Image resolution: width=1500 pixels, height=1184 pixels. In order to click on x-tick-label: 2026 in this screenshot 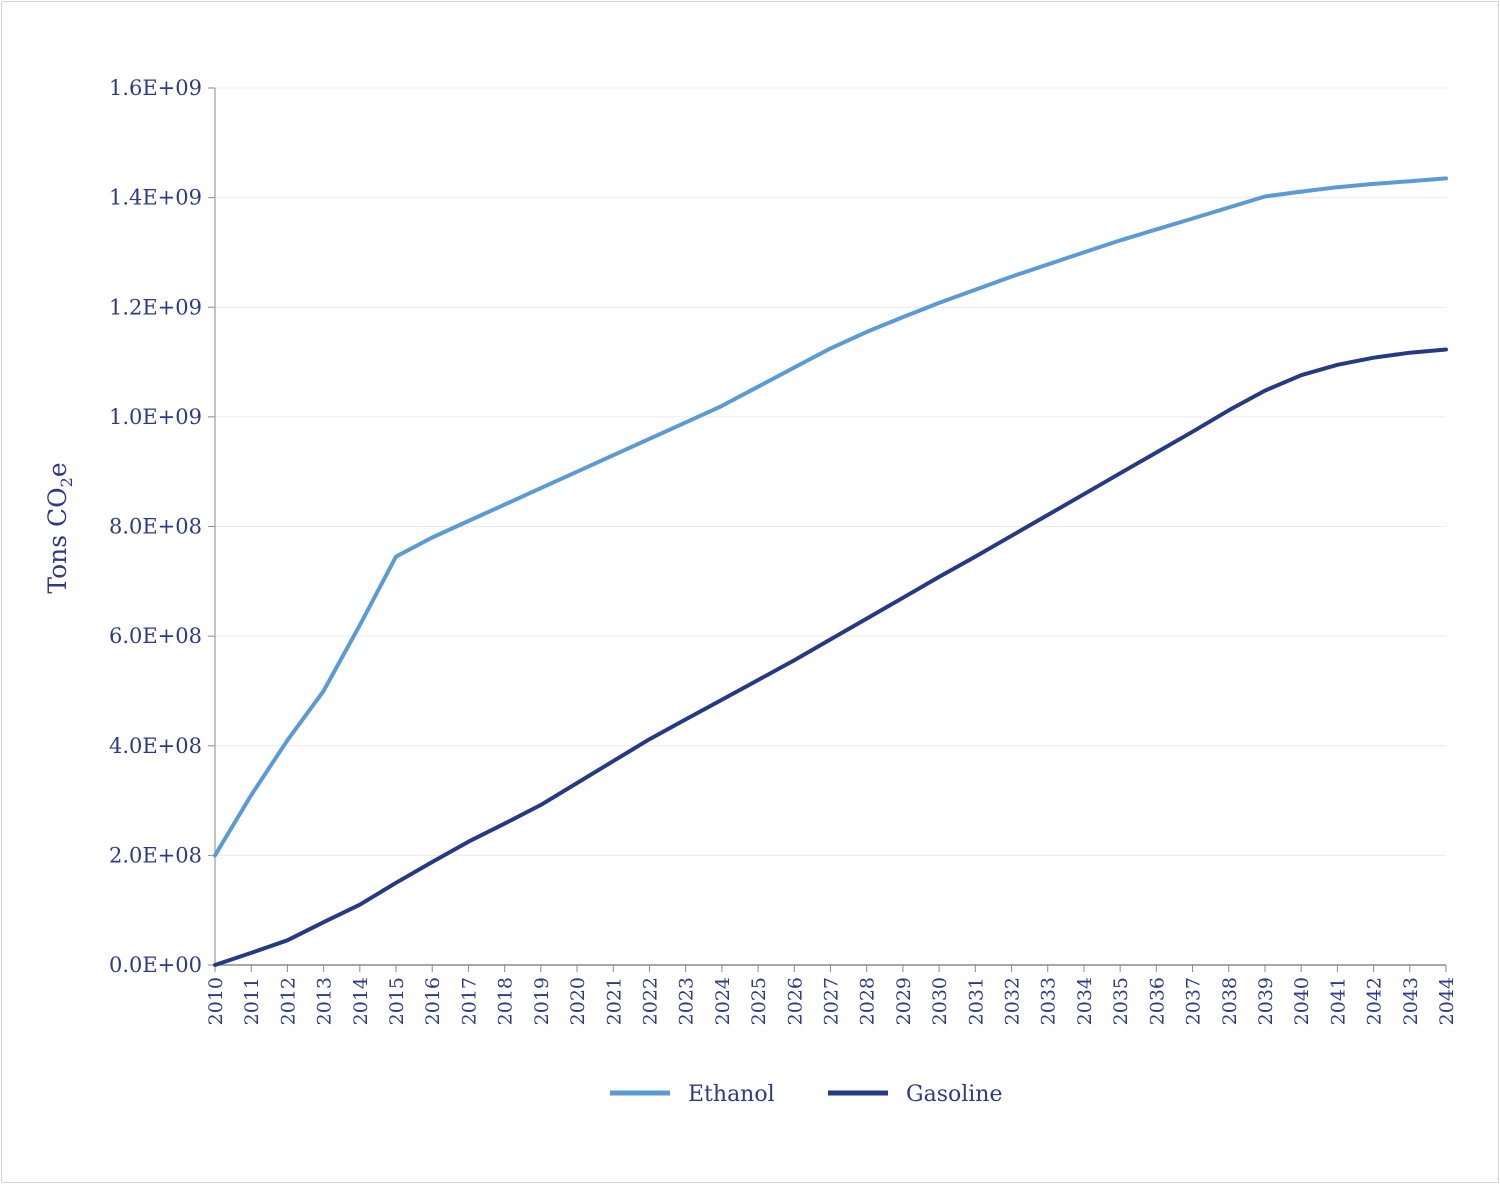, I will do `click(795, 1001)`.